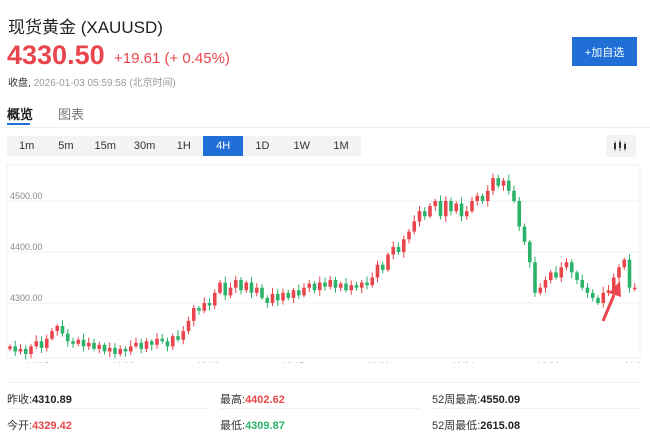 The image size is (650, 436). What do you see at coordinates (323, 382) in the screenshot?
I see `stats-top-divider` at bounding box center [323, 382].